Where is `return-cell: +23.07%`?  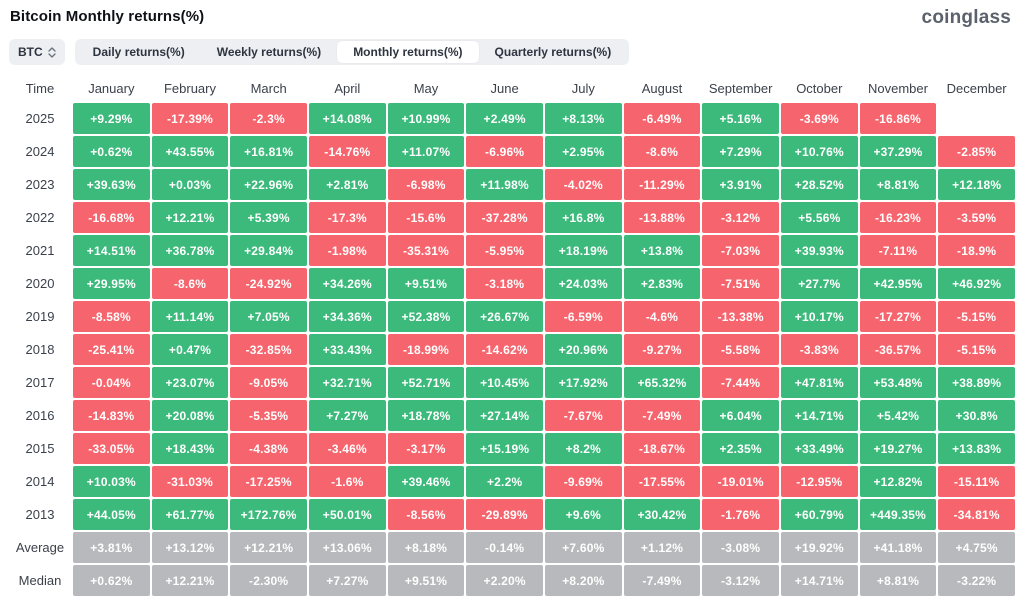 return-cell: +23.07% is located at coordinates (190, 382).